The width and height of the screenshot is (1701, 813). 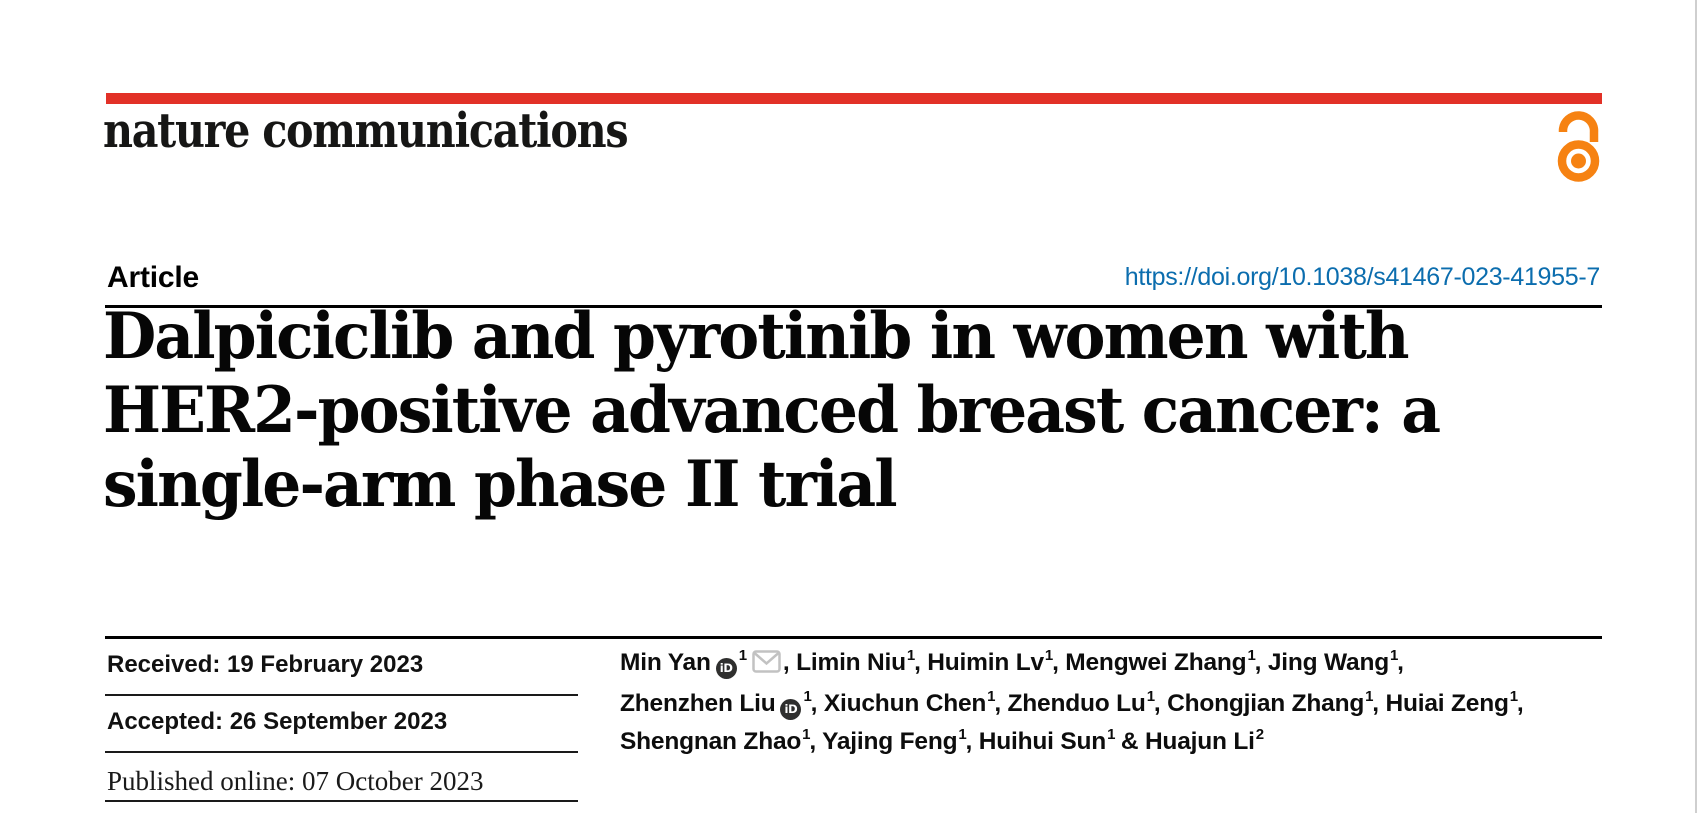 I want to click on author: Xiuchun Chen1,, so click(x=915, y=702).